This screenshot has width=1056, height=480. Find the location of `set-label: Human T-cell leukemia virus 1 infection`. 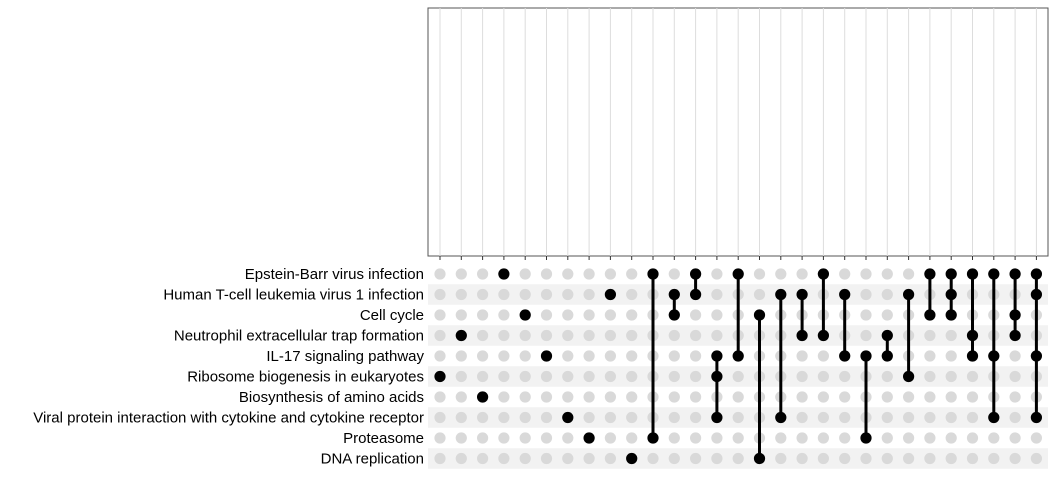

set-label: Human T-cell leukemia virus 1 infection is located at coordinates (293, 295).